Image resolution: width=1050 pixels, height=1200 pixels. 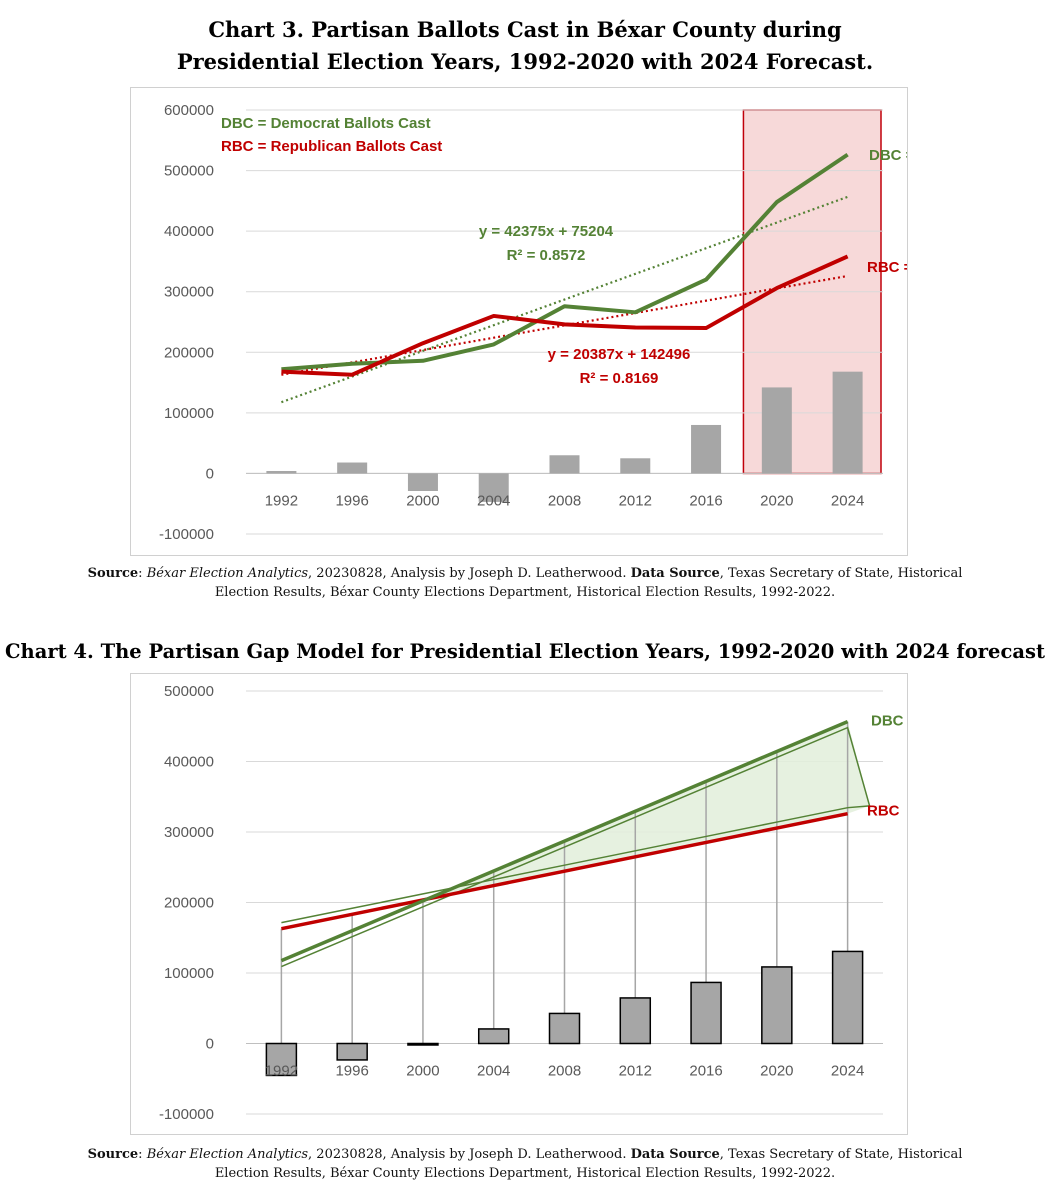 I want to click on y-tick-label: 600000, so click(x=189, y=110).